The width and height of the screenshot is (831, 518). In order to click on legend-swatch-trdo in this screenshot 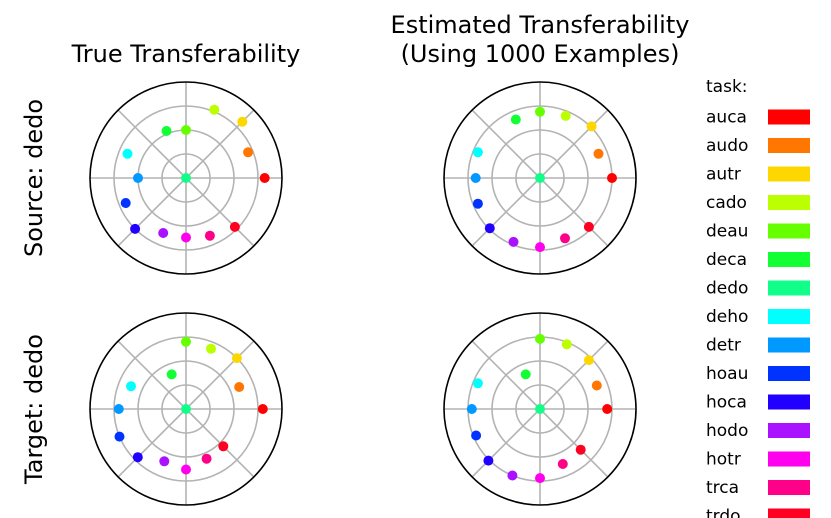, I will do `click(789, 513)`.